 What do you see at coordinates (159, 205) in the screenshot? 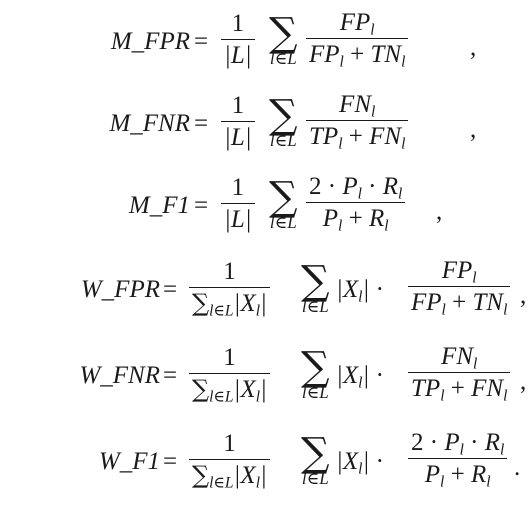
I see `lhs-m-f1: M_F1` at bounding box center [159, 205].